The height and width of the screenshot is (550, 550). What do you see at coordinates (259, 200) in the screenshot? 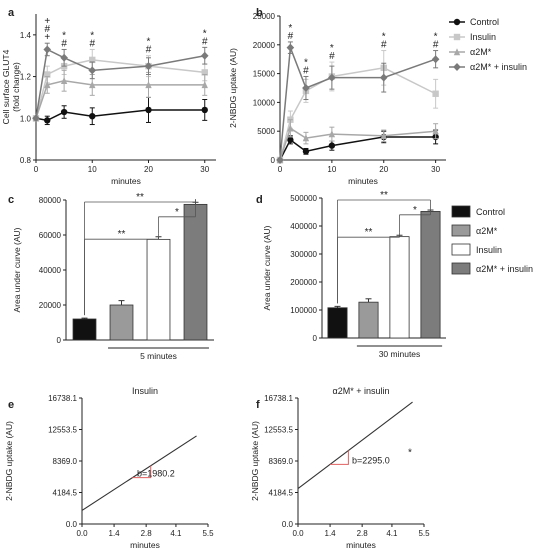
I see `panel-label: d` at bounding box center [259, 200].